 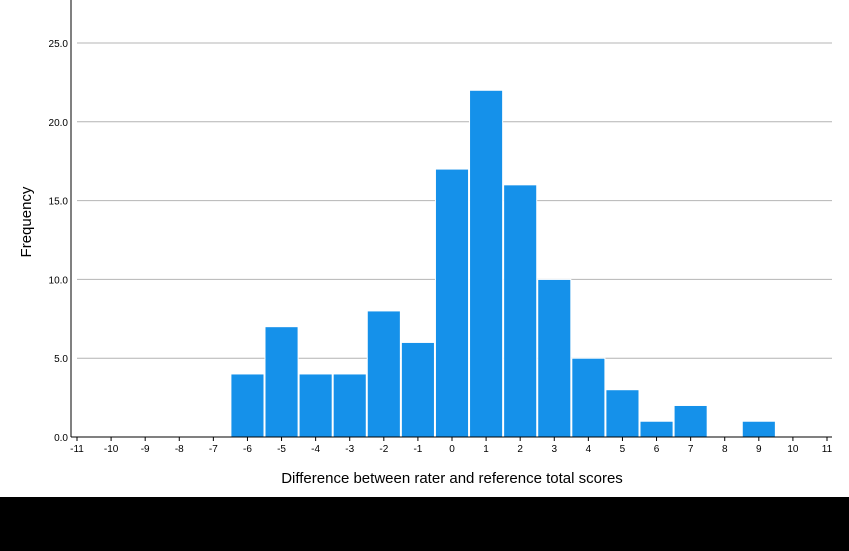 What do you see at coordinates (691, 449) in the screenshot?
I see `x-tick-label: 7` at bounding box center [691, 449].